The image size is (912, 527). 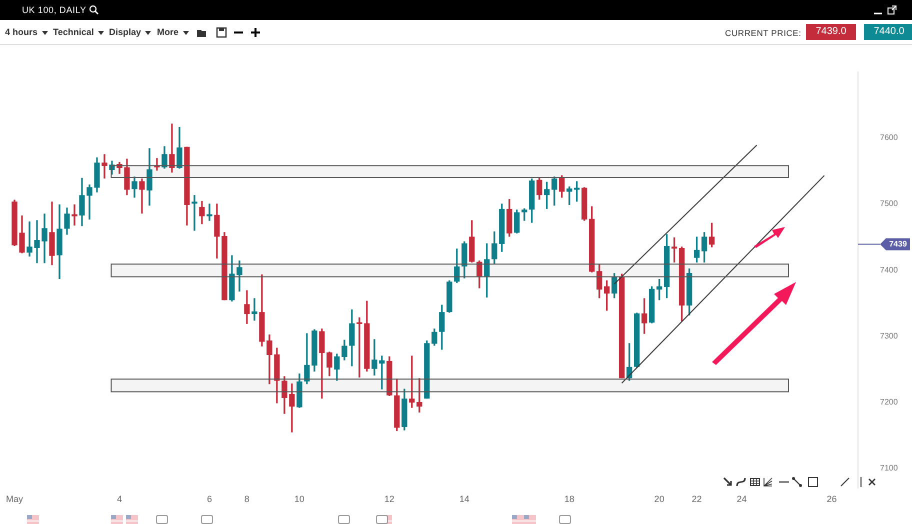 I want to click on chart-title: UK 100, DAILY, so click(x=54, y=10).